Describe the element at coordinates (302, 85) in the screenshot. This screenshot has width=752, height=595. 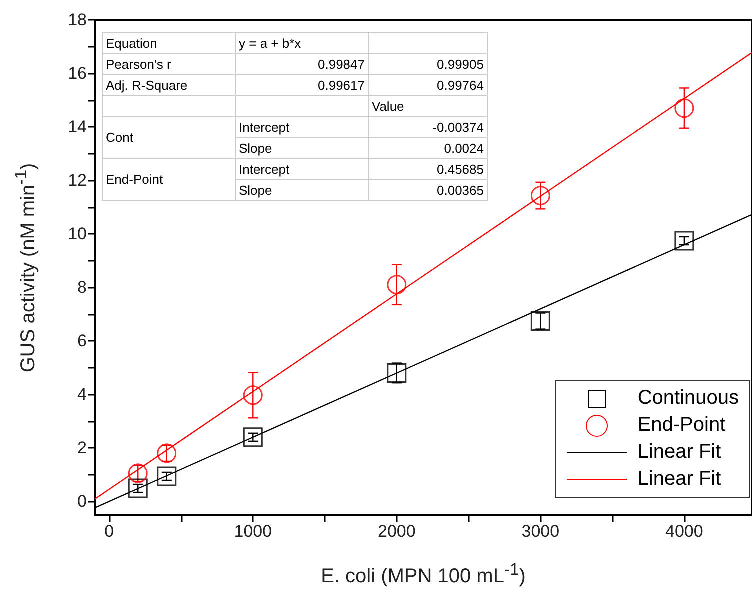
I see `annotation: 0.99617` at that location.